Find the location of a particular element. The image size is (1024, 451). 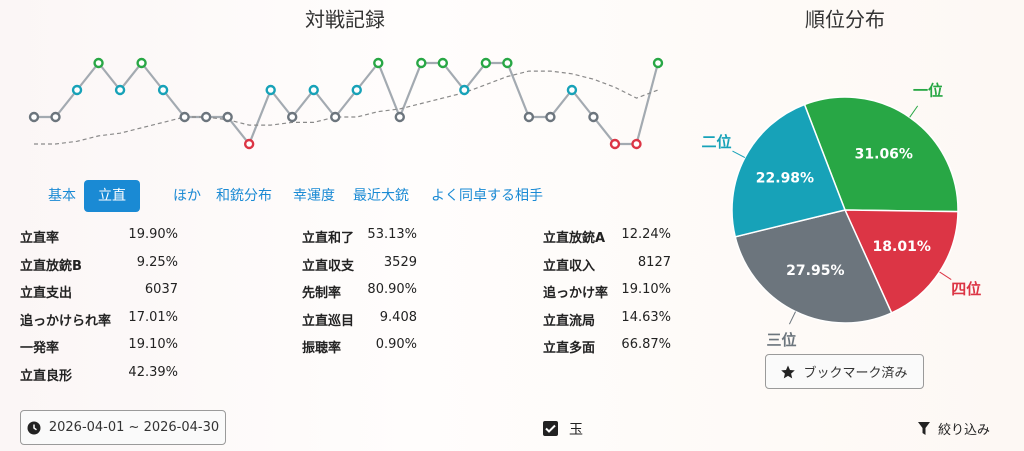

stat-label: 立直巡目 is located at coordinates (328, 321).